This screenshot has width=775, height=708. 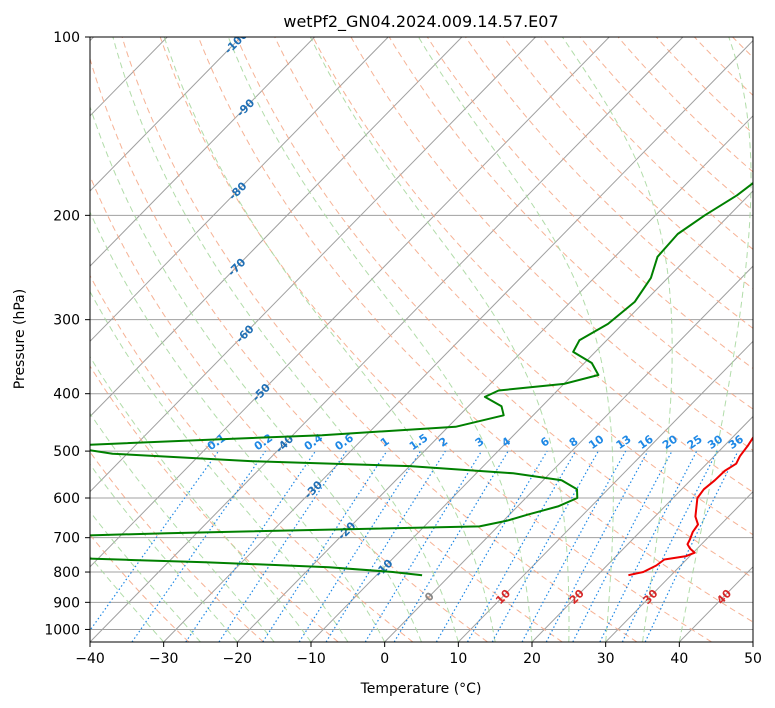 What do you see at coordinates (66, 603) in the screenshot?
I see `y-tick-label: 900` at bounding box center [66, 603].